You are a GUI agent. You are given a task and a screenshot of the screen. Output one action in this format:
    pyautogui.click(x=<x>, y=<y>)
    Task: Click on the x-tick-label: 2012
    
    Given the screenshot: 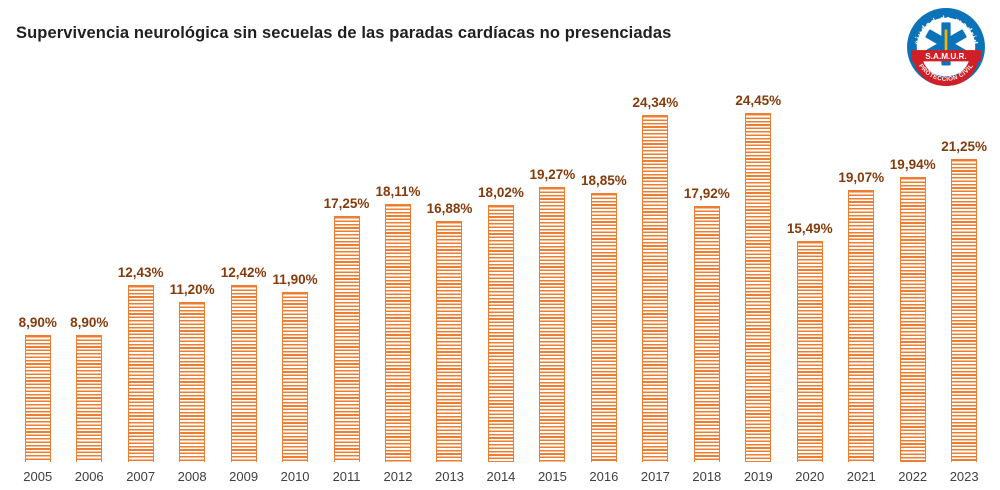 What is the action you would take?
    pyautogui.click(x=398, y=476)
    